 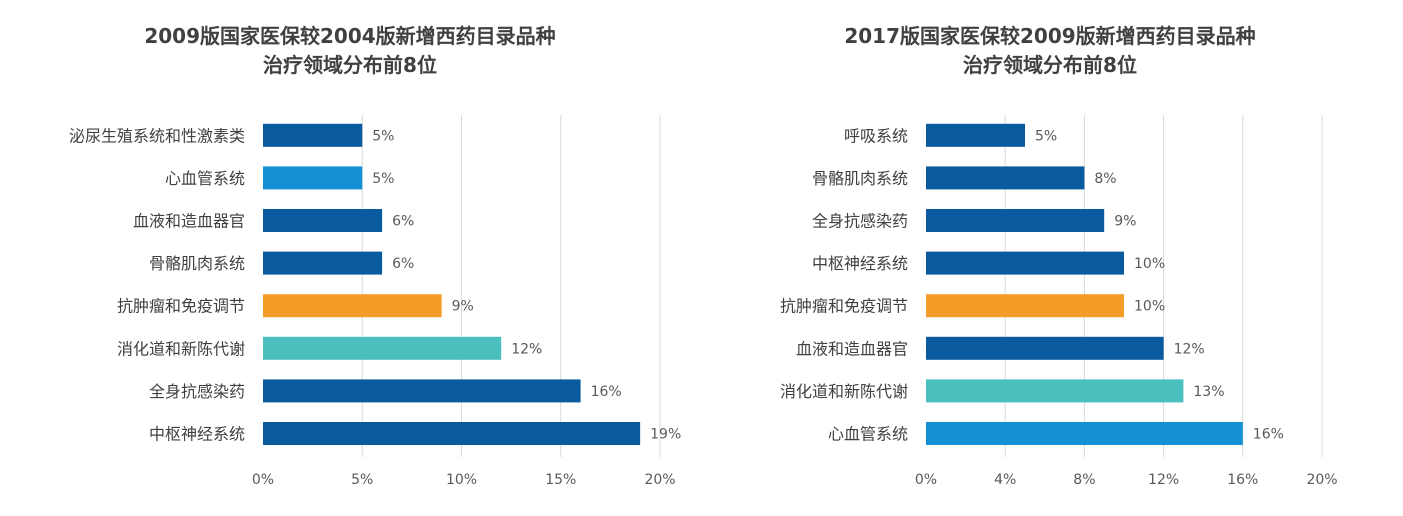 I want to click on chart-title-line-1: 2017版国家医保较2009版新增西药目录品种, so click(x=1050, y=36).